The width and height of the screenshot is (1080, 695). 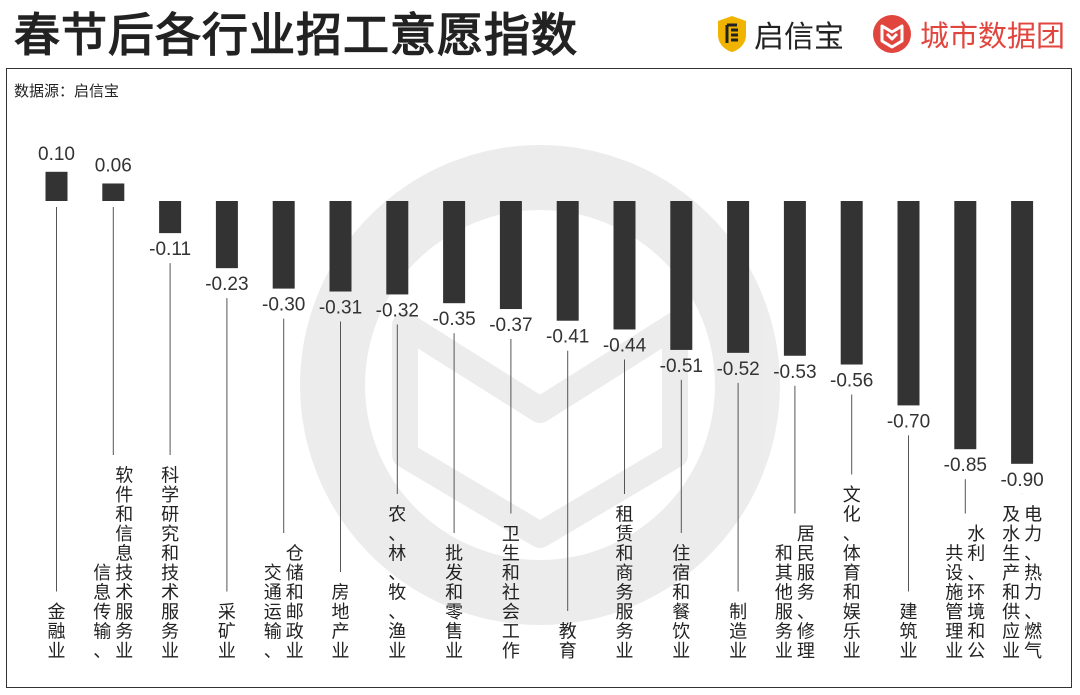 I want to click on category-label-13-col-0: 和其他服务业, so click(x=784, y=603).